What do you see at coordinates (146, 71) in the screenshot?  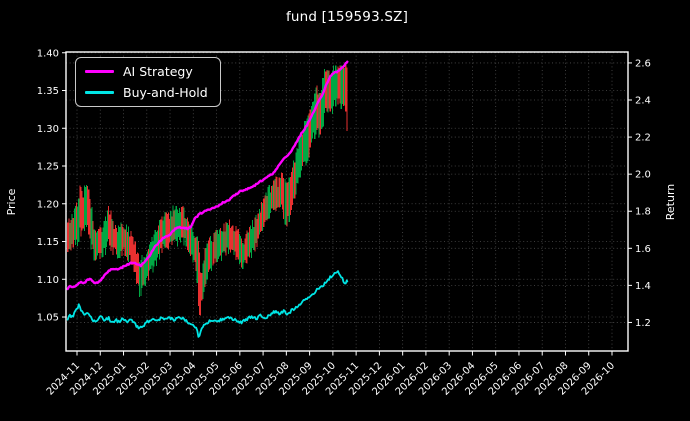 I see `legend-item-ai-strategy: AI Strategy` at bounding box center [146, 71].